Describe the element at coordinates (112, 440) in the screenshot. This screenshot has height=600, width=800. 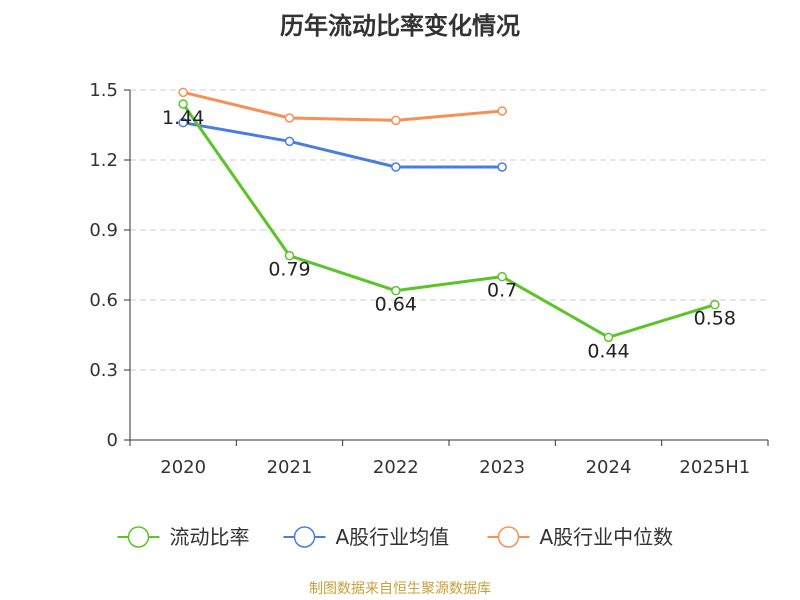
I see `y-tick-label: 0` at that location.